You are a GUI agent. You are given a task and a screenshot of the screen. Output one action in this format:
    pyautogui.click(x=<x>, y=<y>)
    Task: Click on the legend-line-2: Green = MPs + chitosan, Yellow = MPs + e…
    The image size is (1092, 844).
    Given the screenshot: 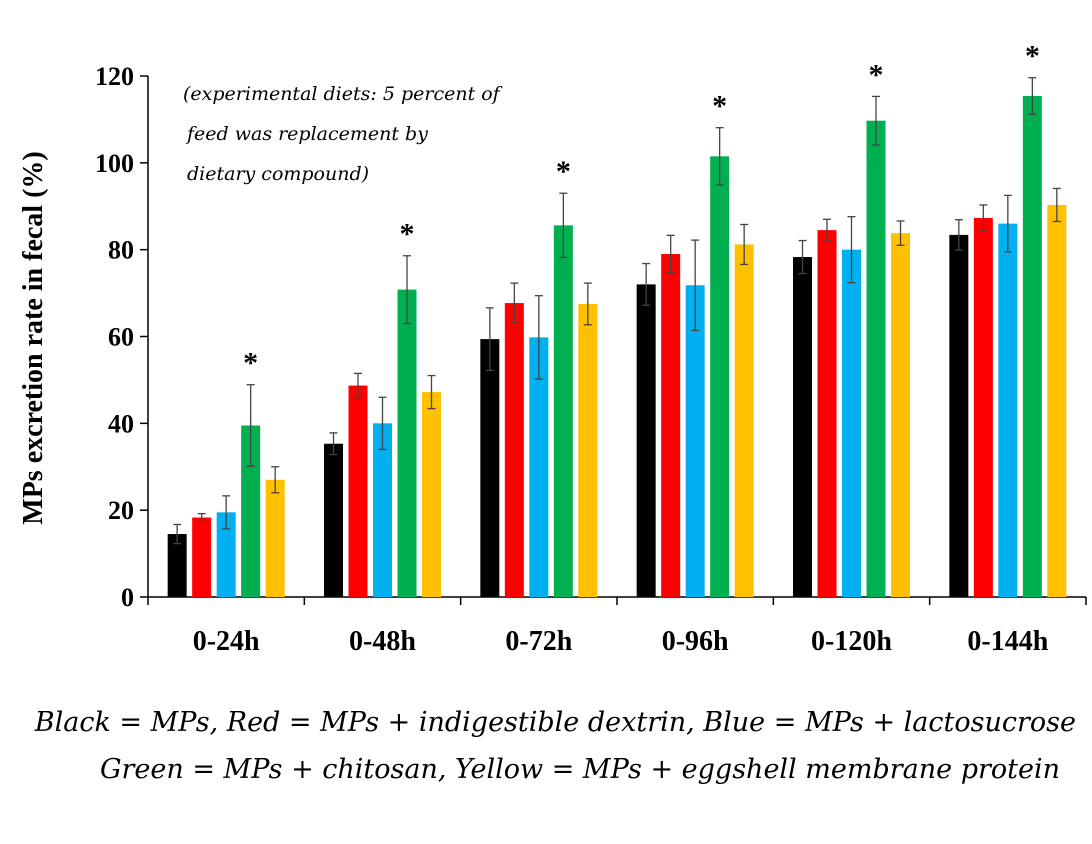 What is the action you would take?
    pyautogui.click(x=580, y=769)
    